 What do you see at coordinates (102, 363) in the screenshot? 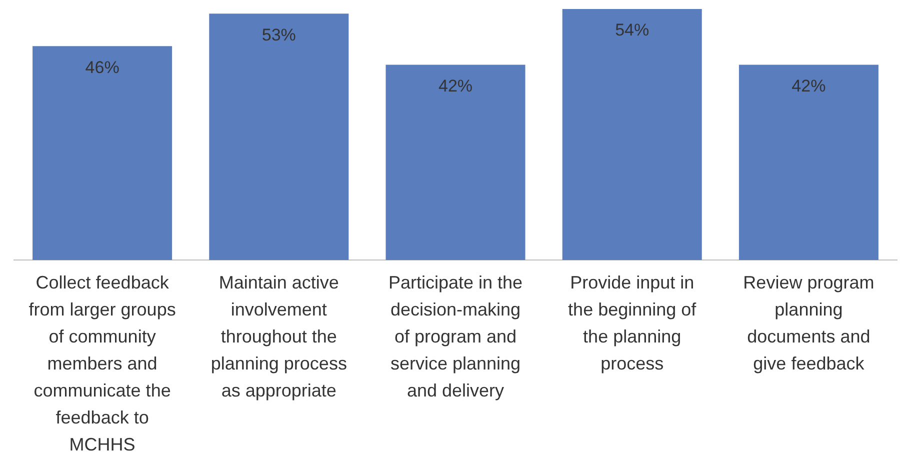
I see `x-tick-label: Collect feedback from larger groups of community members and communicate the feedback to MCHHS` at bounding box center [102, 363].